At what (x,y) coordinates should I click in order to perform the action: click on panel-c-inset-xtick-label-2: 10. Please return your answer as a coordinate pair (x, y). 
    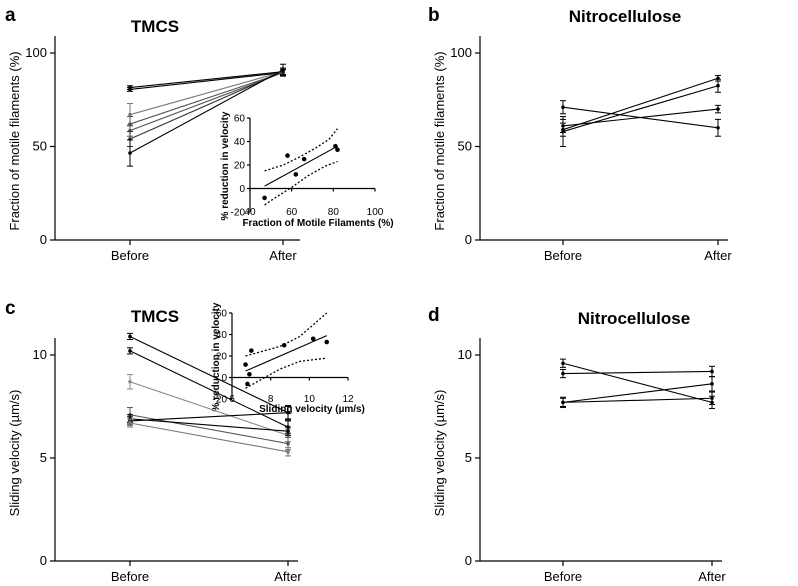
    Looking at the image, I should click on (310, 399).